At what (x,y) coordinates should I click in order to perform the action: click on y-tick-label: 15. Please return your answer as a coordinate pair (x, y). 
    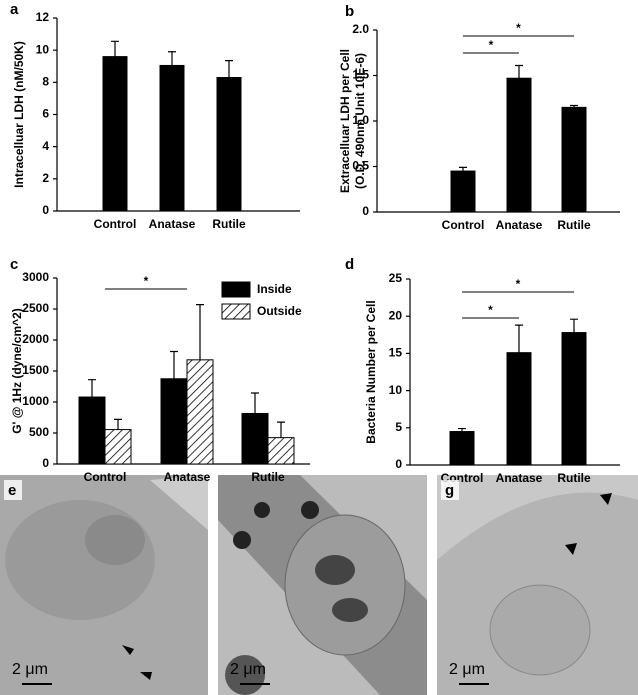
    Looking at the image, I should click on (396, 353).